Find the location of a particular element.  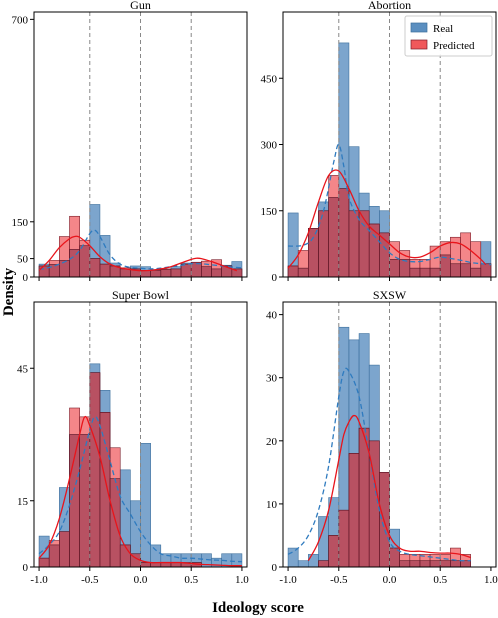

y-tick-label: 40 is located at coordinates (272, 316).